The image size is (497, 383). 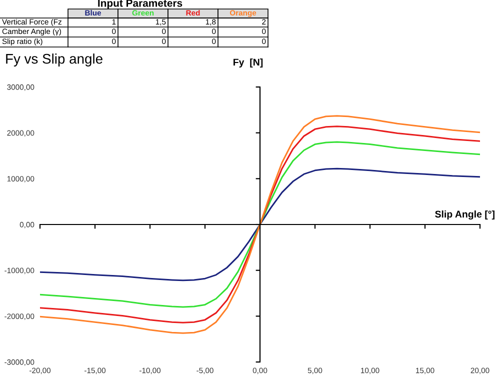 What do you see at coordinates (54, 60) in the screenshot?
I see `chart-title: Fy vs Slip angle` at bounding box center [54, 60].